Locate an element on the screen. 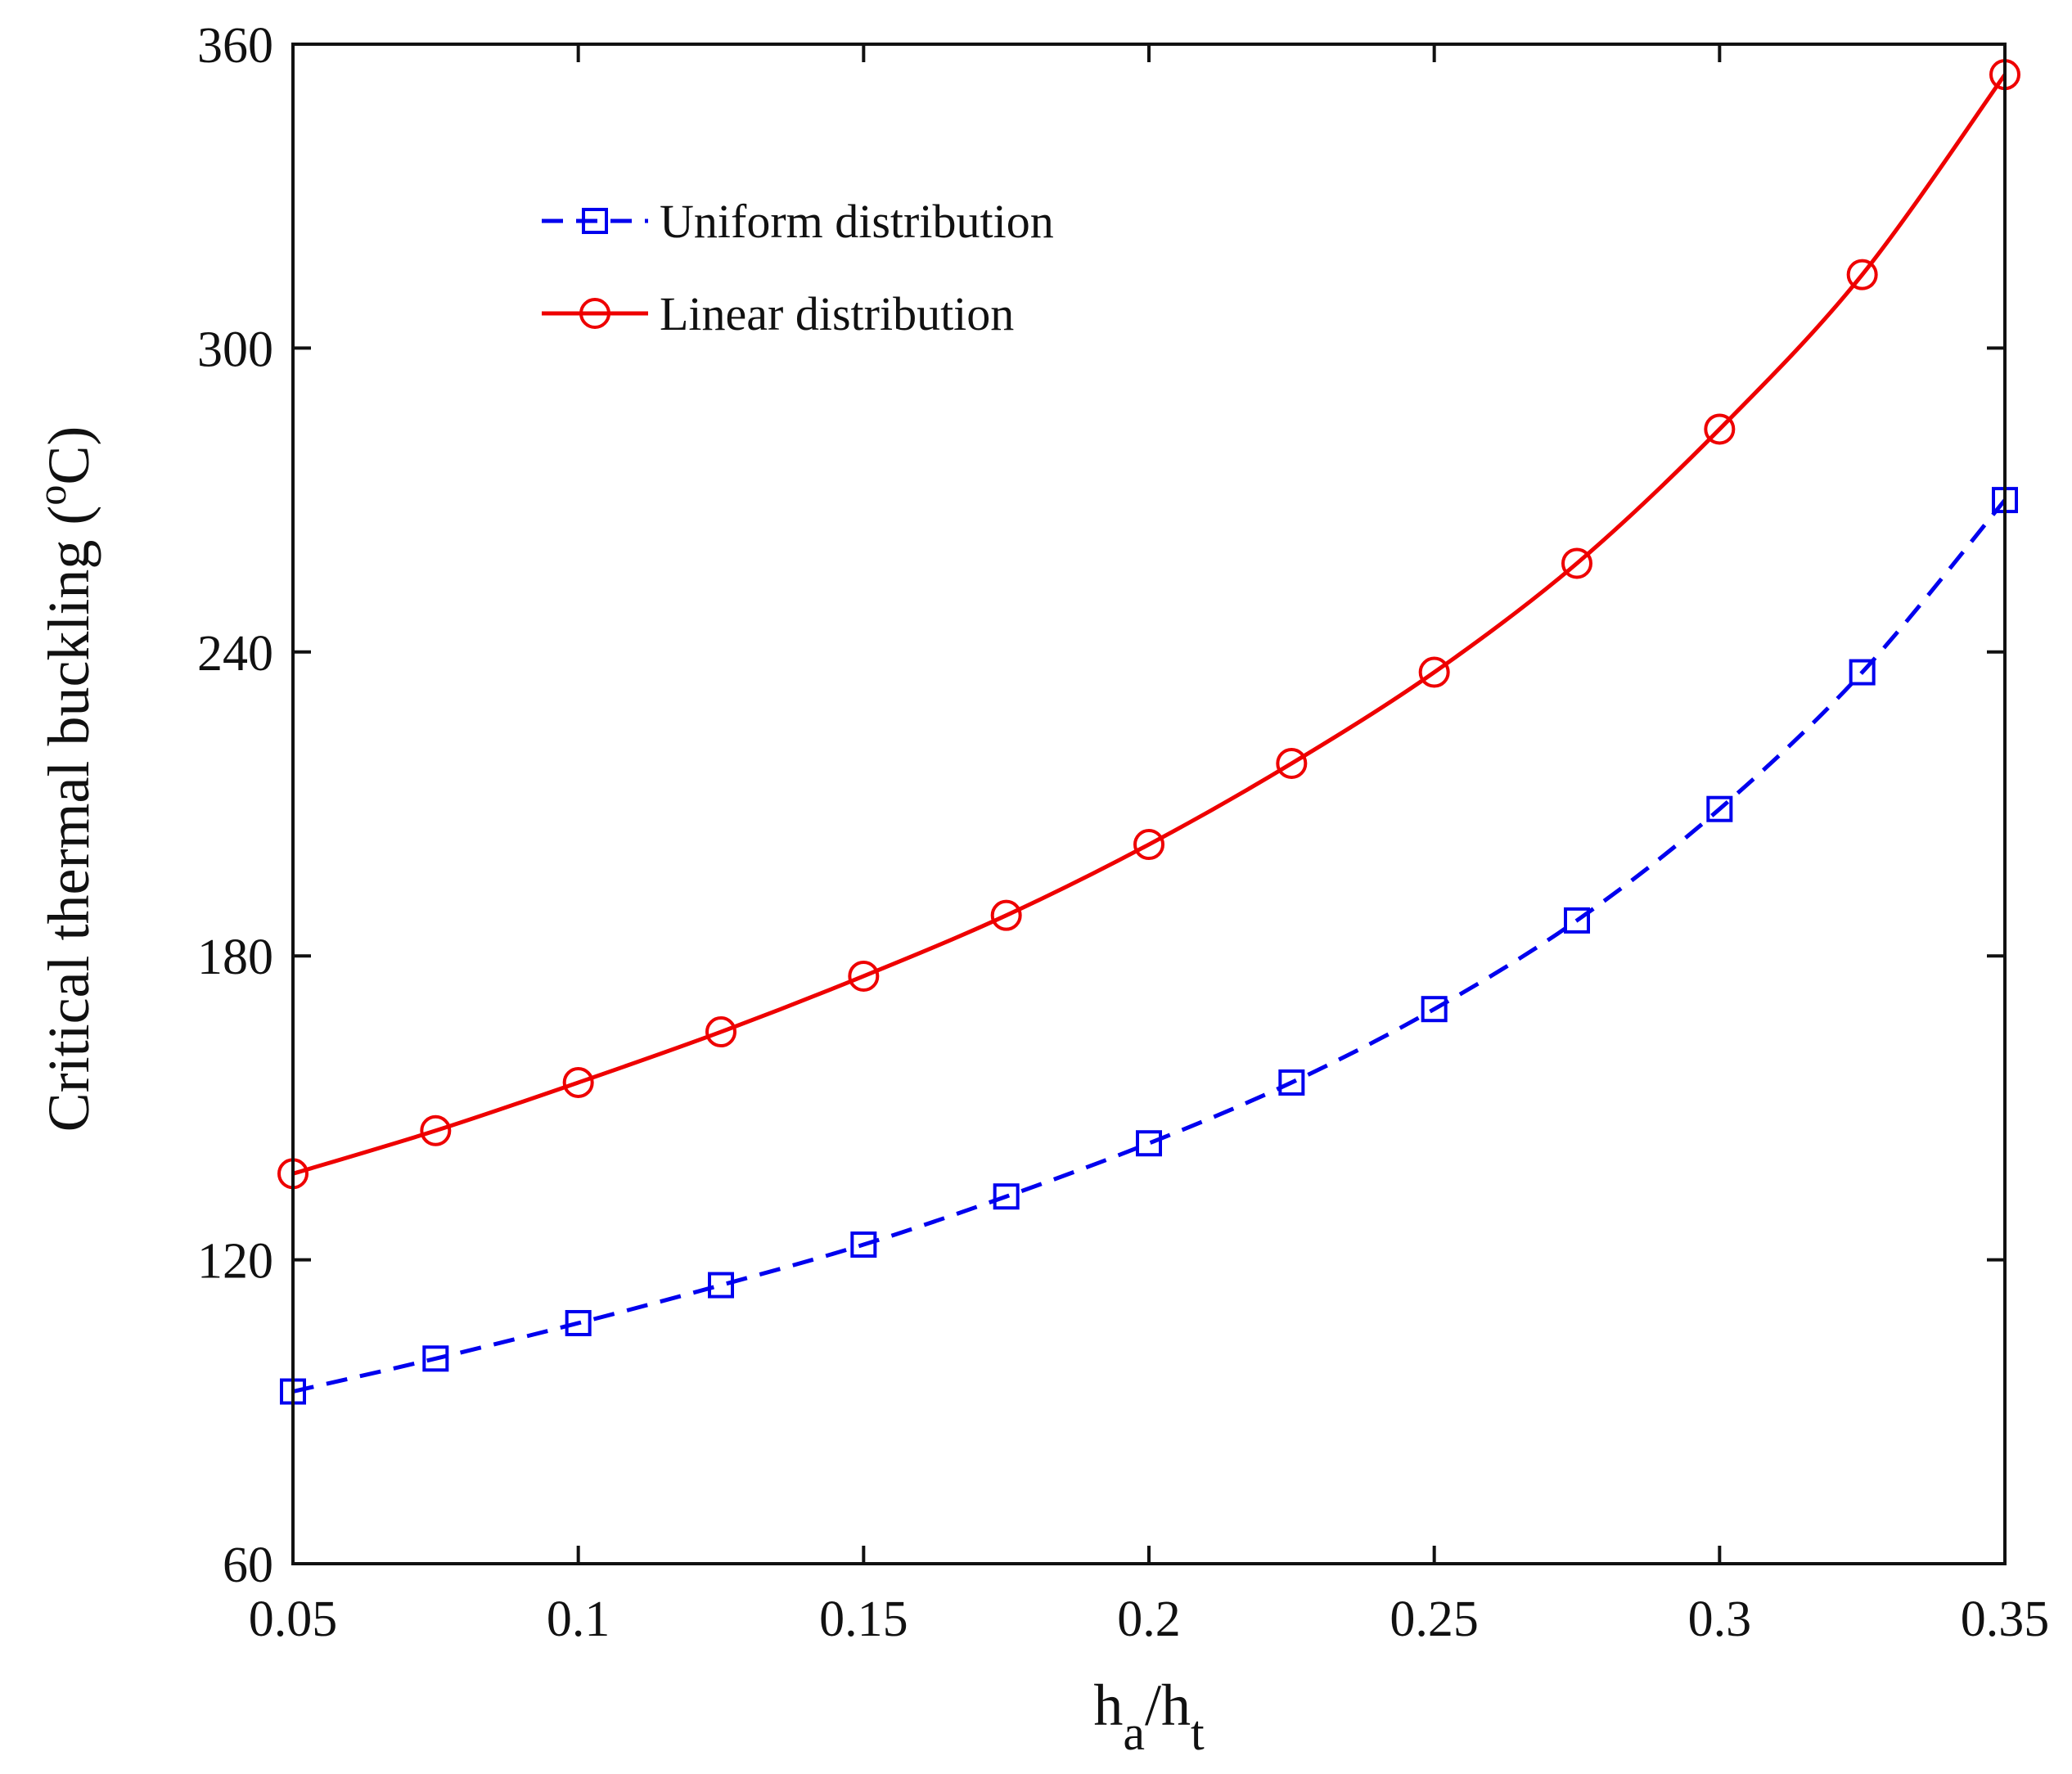 The width and height of the screenshot is (2072, 1774). y-tick-labels: 60 120 180 240 300 360 is located at coordinates (235, 805).